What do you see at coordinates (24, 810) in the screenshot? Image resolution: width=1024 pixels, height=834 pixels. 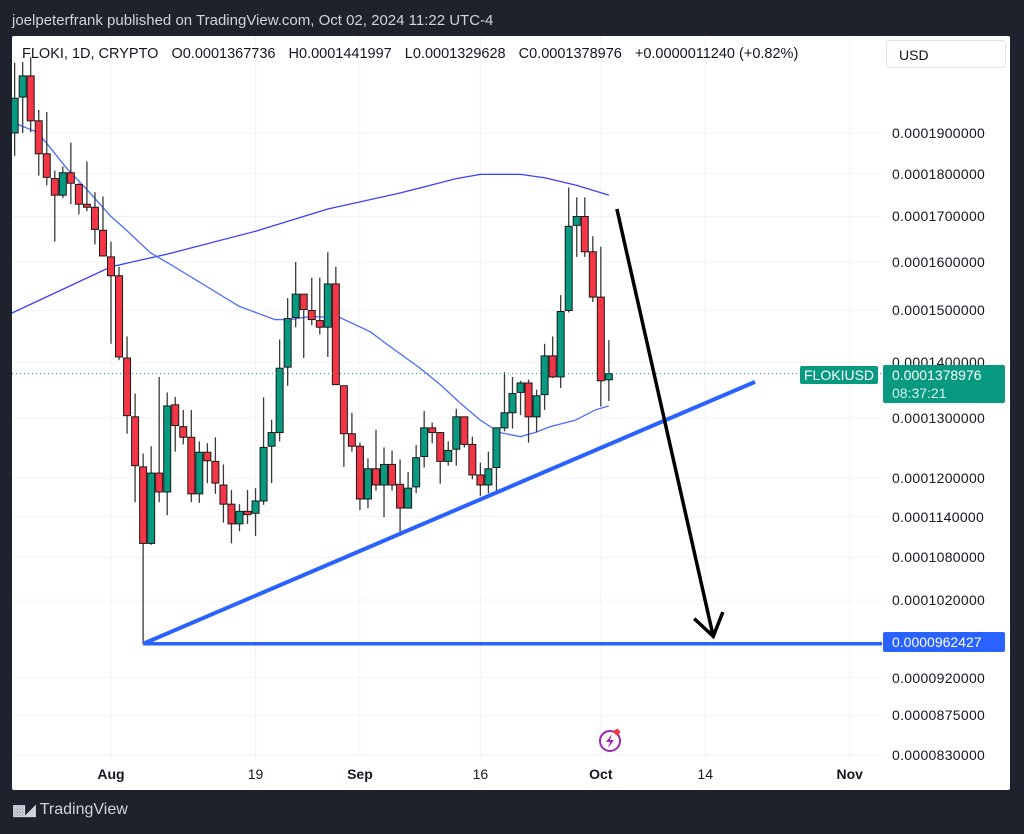 I see `tradingview-logo-icon: ▩◢` at bounding box center [24, 810].